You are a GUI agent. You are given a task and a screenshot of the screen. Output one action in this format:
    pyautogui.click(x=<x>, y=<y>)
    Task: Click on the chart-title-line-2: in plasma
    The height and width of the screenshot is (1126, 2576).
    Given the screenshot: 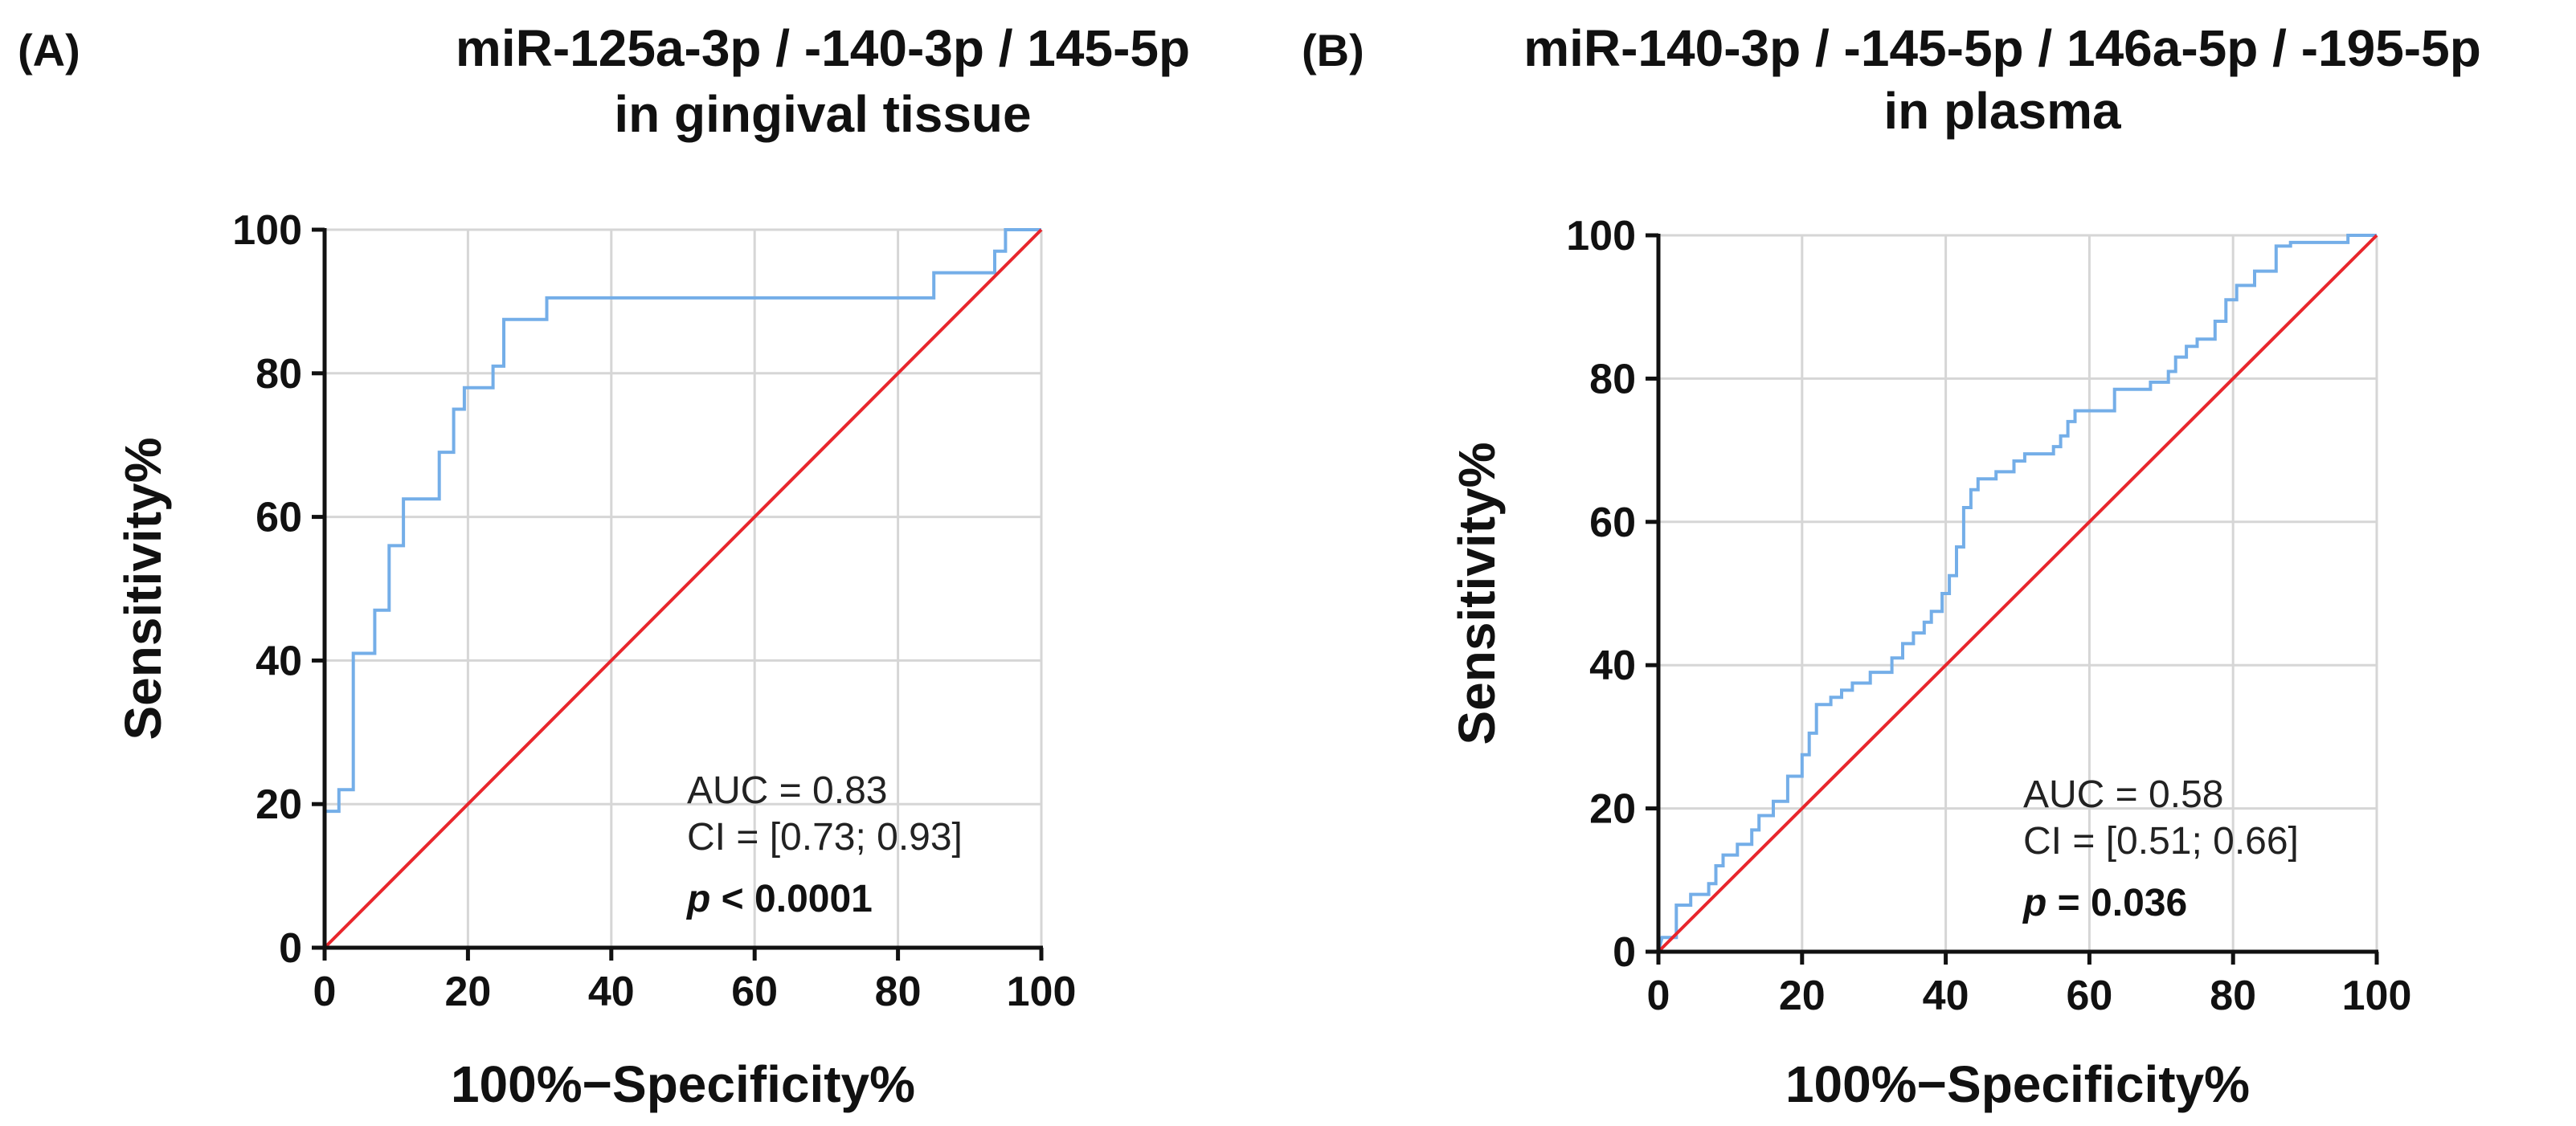 What is the action you would take?
    pyautogui.click(x=2002, y=111)
    